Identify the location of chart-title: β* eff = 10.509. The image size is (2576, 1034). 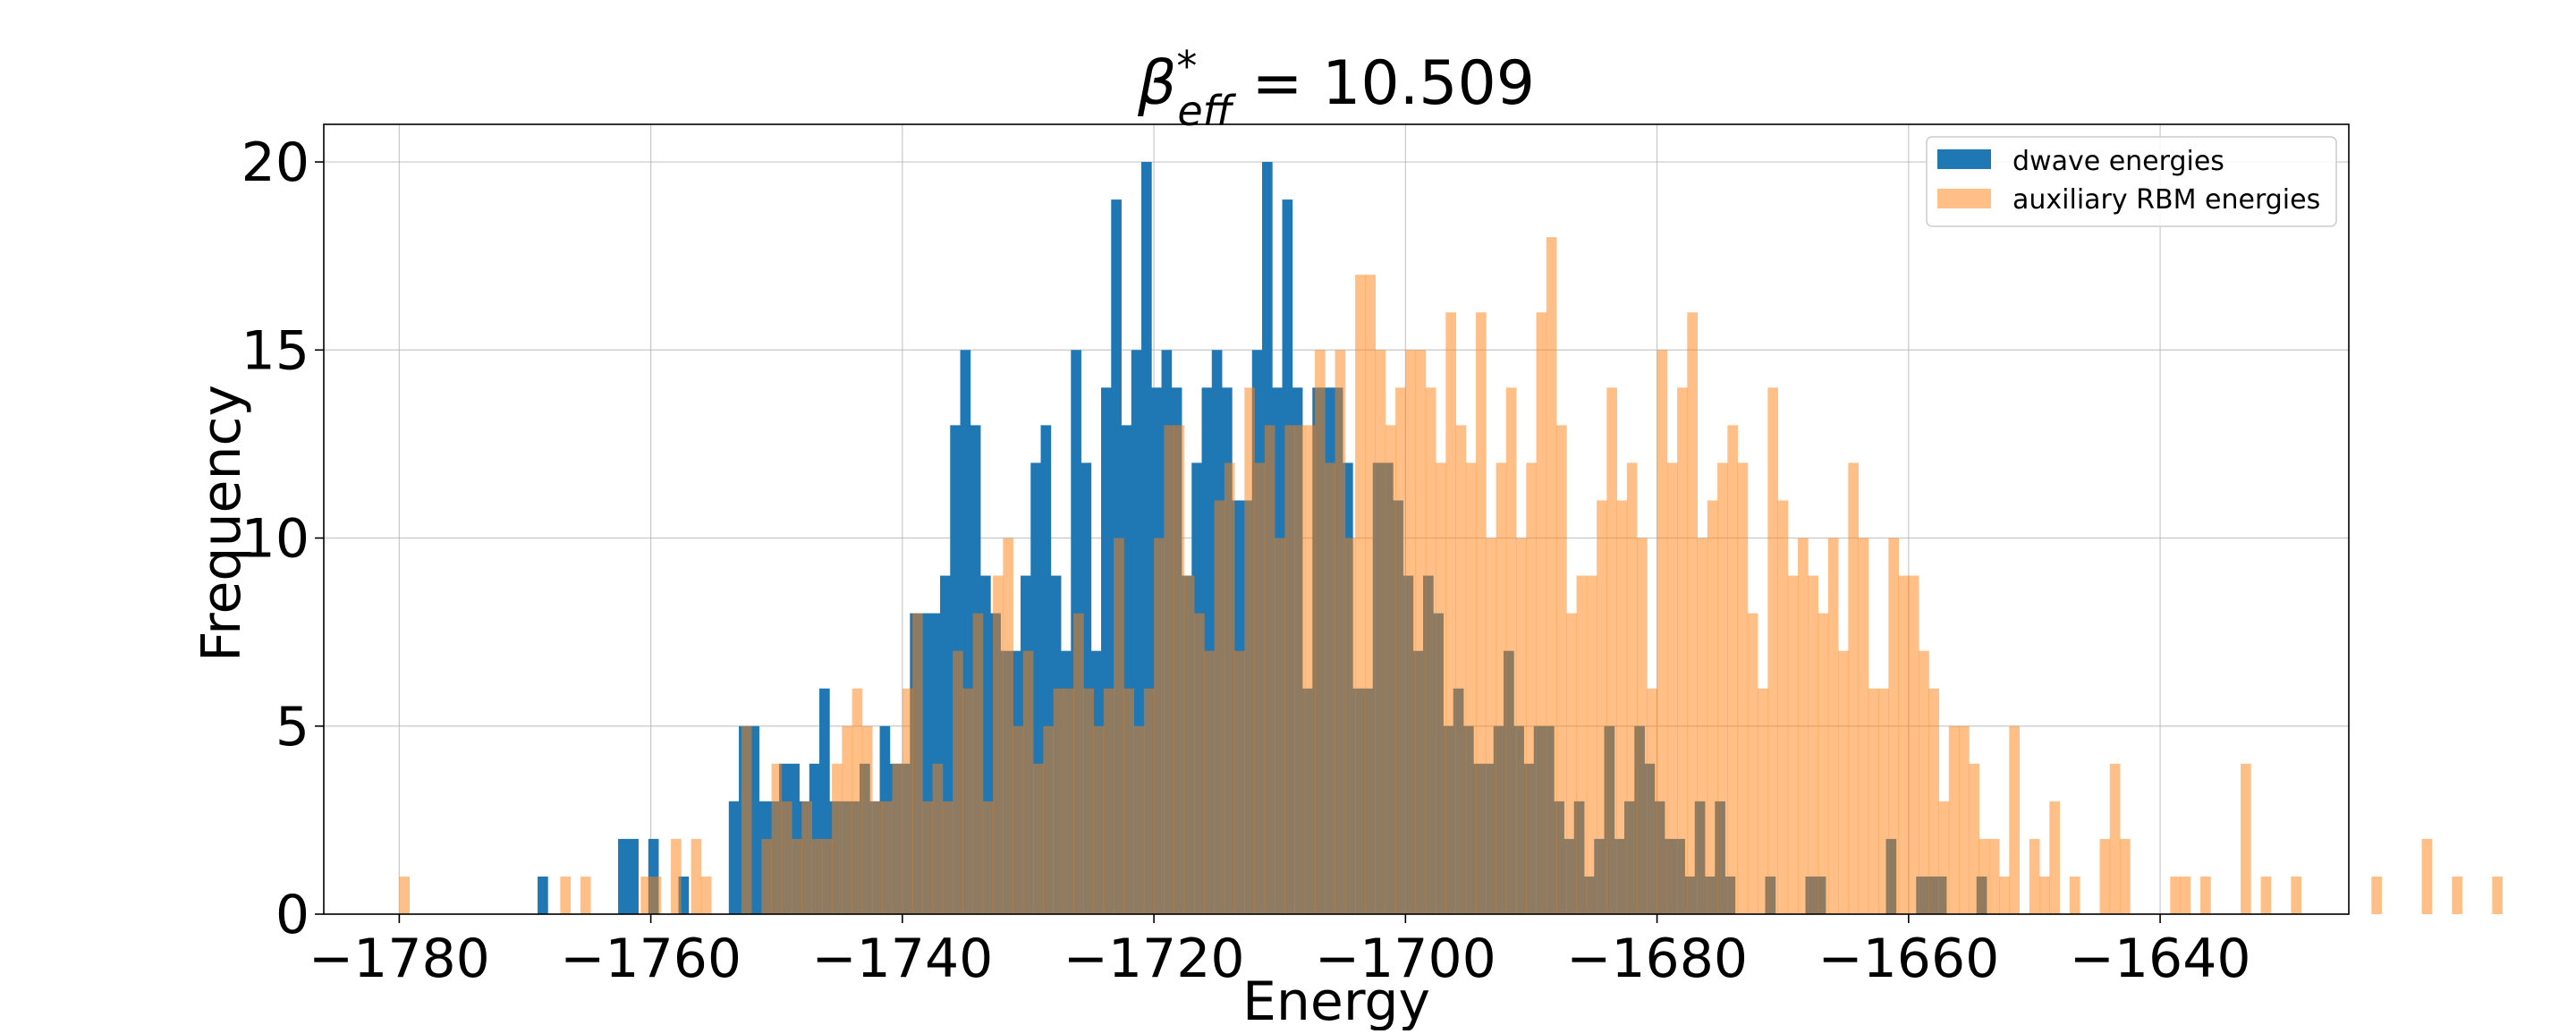
(1336, 89).